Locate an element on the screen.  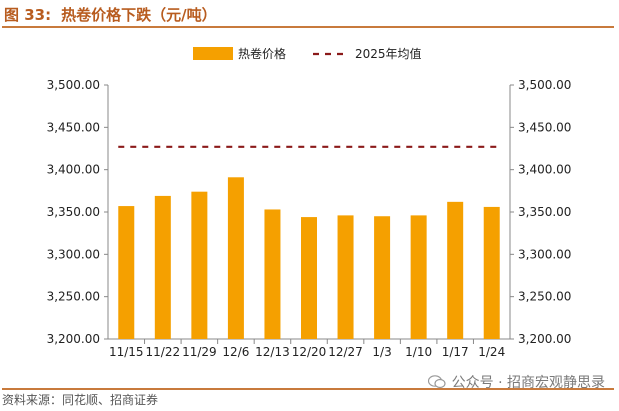
x-tick-label: 12/20 is located at coordinates (309, 352).